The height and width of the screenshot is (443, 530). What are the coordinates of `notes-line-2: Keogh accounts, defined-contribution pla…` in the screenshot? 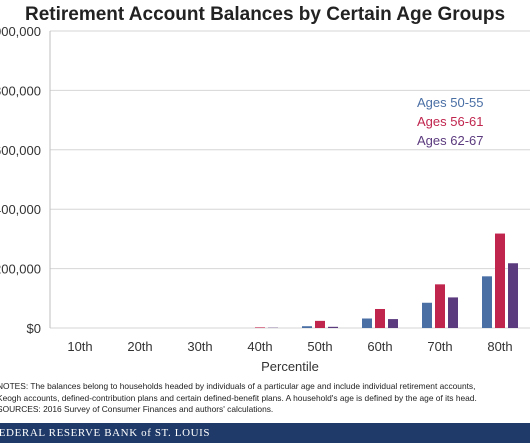 It's located at (238, 397).